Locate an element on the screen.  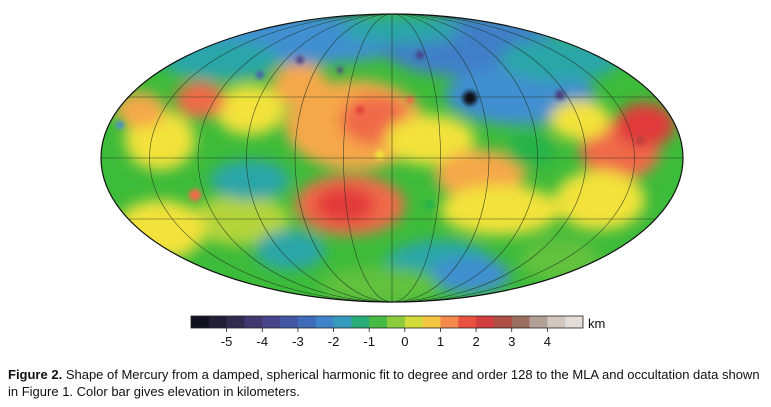
colorbar-tick-label: 2 is located at coordinates (476, 341).